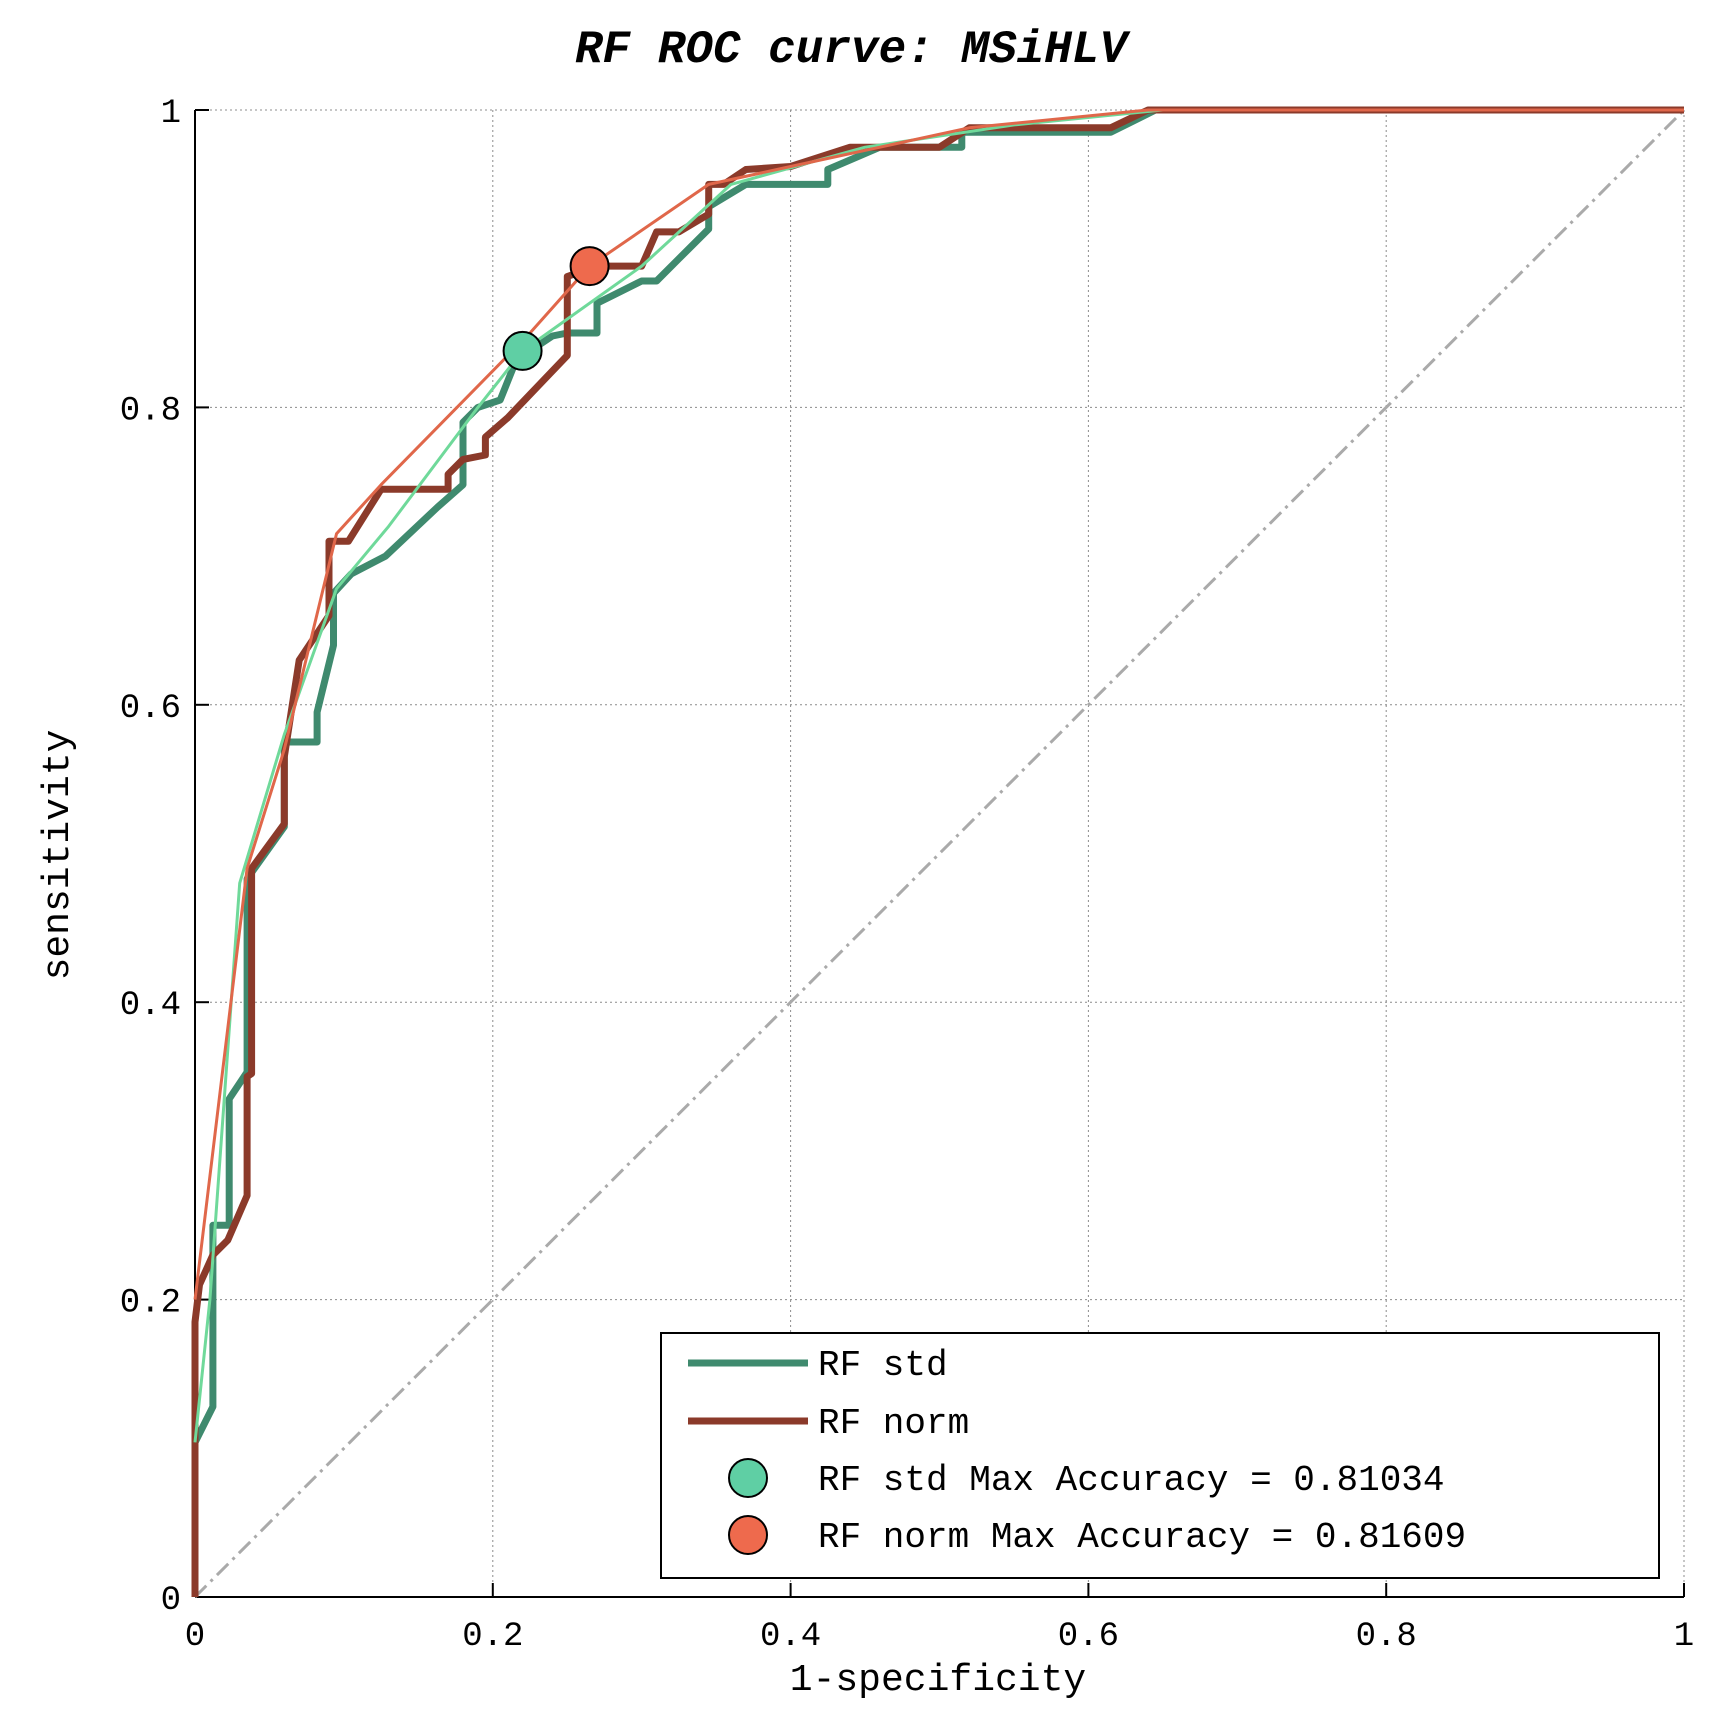  Describe the element at coordinates (883, 1365) in the screenshot. I see `legend-label: RF std` at that location.